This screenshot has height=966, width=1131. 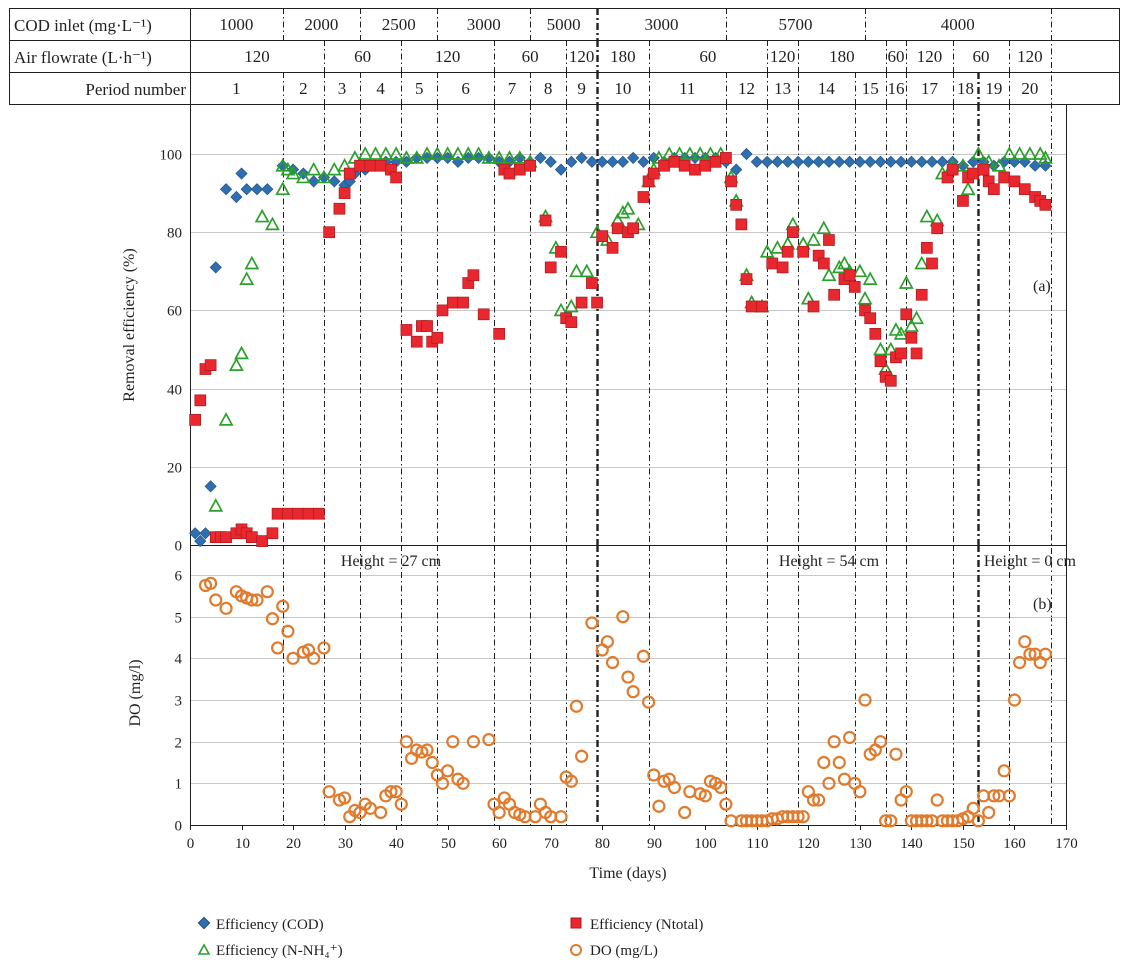 I want to click on panel-b-y-axis-label: DO (mg/l), so click(x=135, y=692).